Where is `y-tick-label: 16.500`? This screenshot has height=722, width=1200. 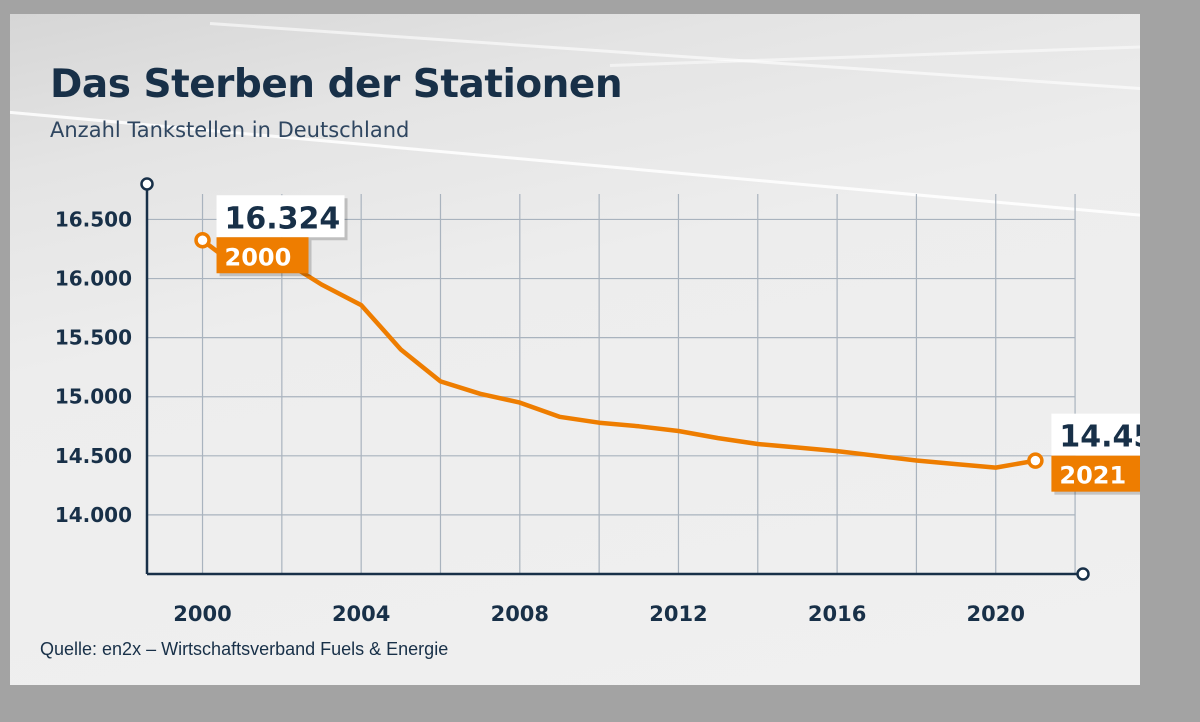
y-tick-label: 16.500 is located at coordinates (93, 219).